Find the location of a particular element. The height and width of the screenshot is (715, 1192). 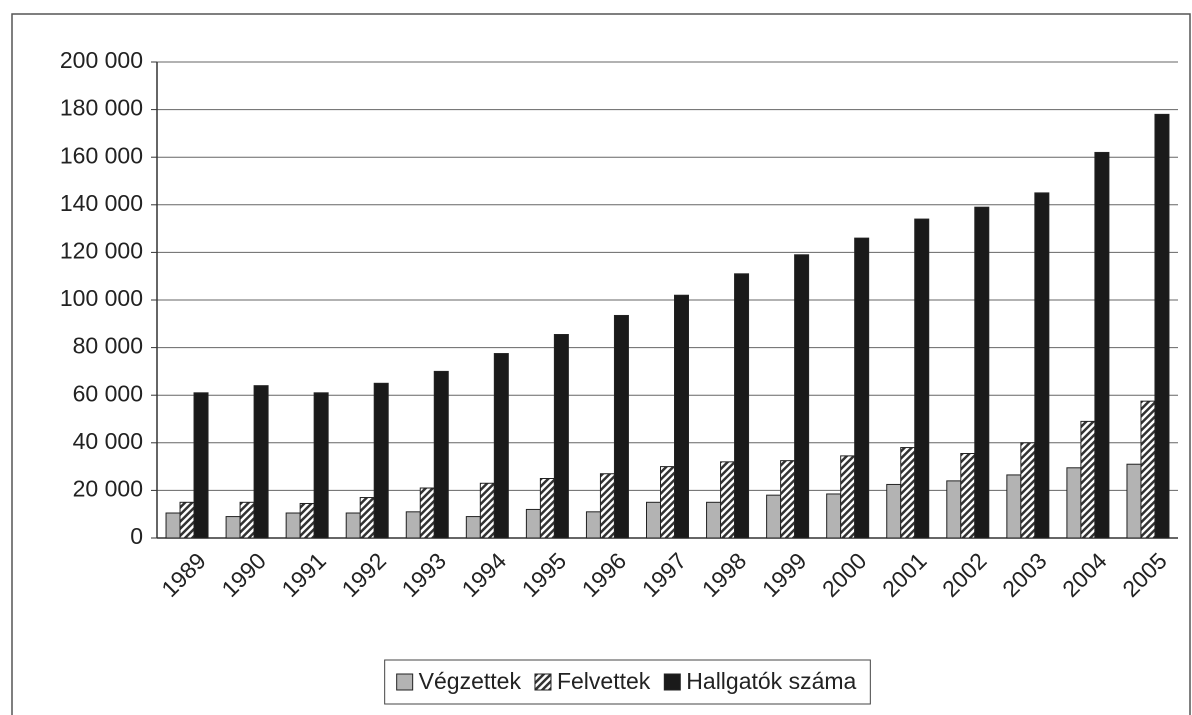

x-tick-label: 1996 is located at coordinates (604, 574).